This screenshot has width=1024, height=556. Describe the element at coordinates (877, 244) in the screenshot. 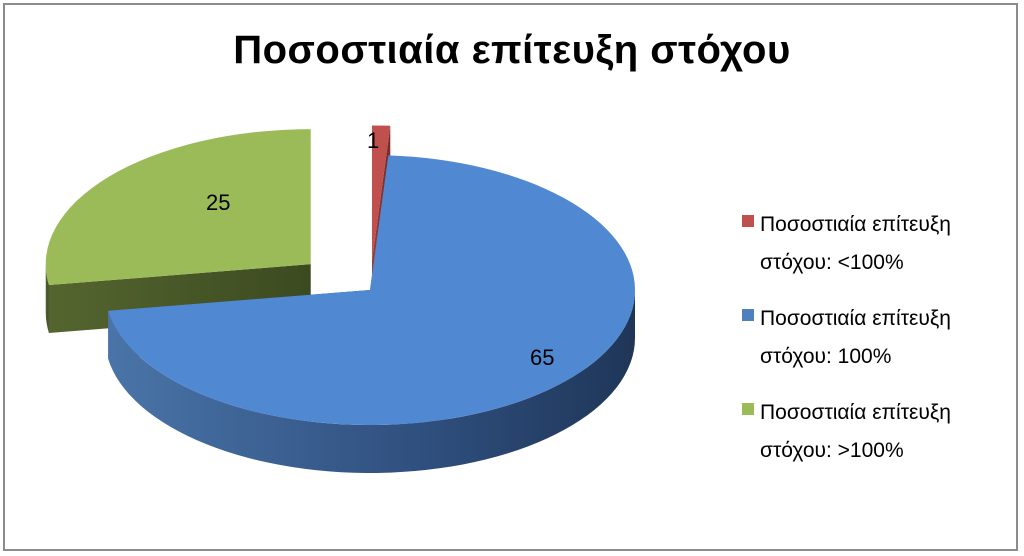

I see `legend-item-below-100: Ποσοστιαία επίτευξη στόχου: <100%` at that location.